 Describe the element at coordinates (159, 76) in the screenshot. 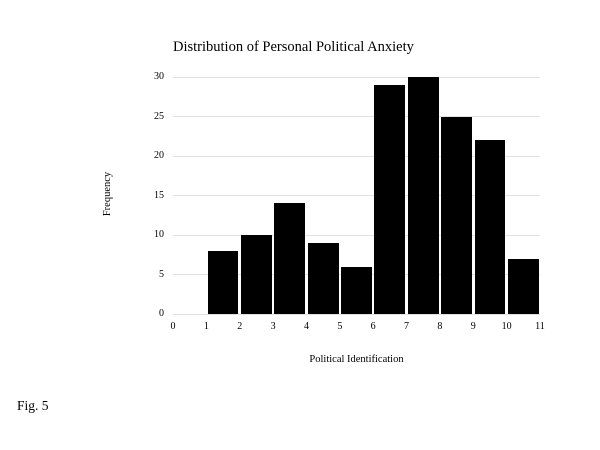

I see `y-tick-label: 30` at that location.